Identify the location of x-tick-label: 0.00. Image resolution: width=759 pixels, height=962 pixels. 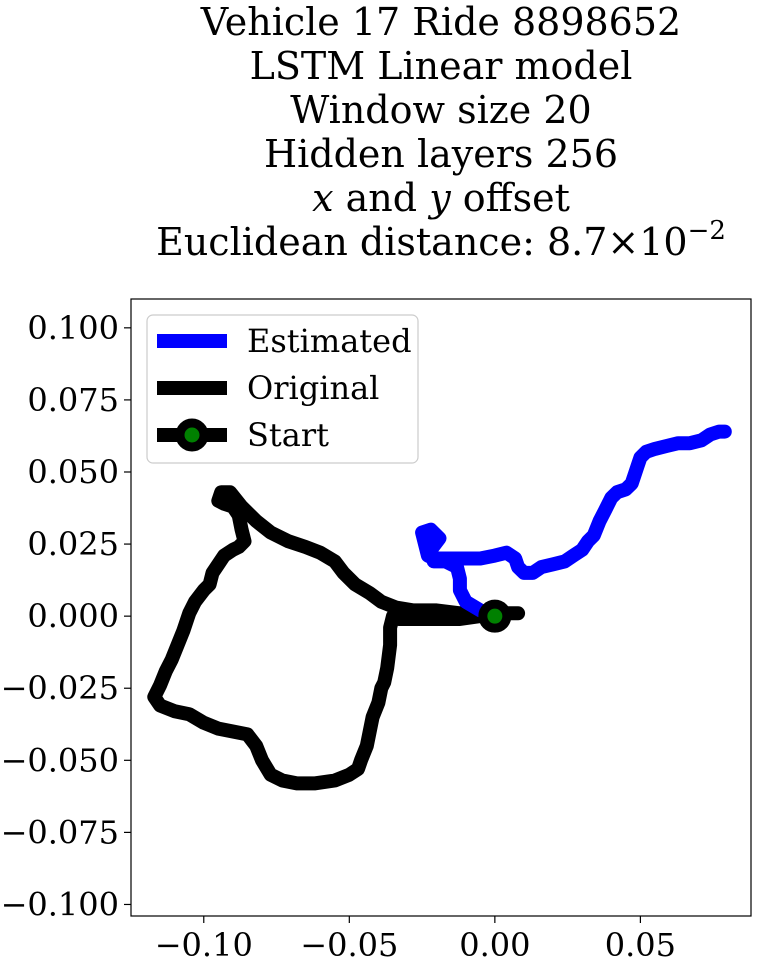
(494, 944).